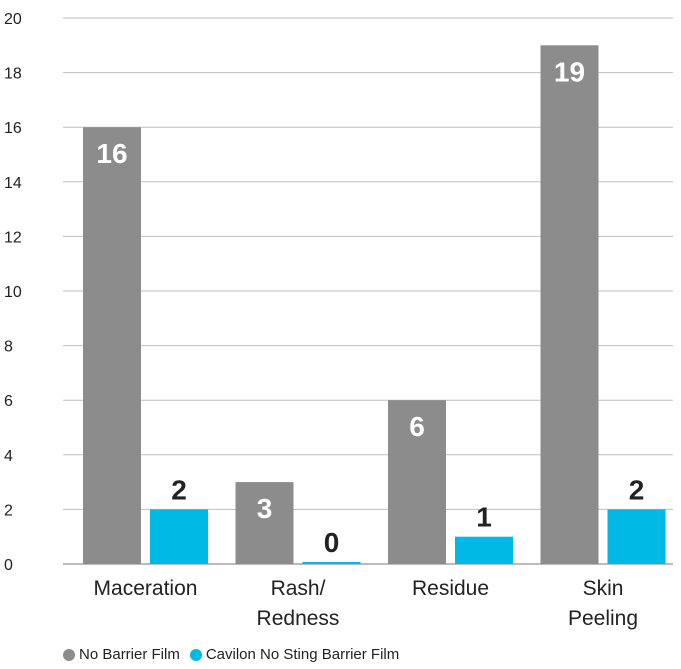 The image size is (681, 669). Describe the element at coordinates (450, 588) in the screenshot. I see `category-label: Residue` at that location.